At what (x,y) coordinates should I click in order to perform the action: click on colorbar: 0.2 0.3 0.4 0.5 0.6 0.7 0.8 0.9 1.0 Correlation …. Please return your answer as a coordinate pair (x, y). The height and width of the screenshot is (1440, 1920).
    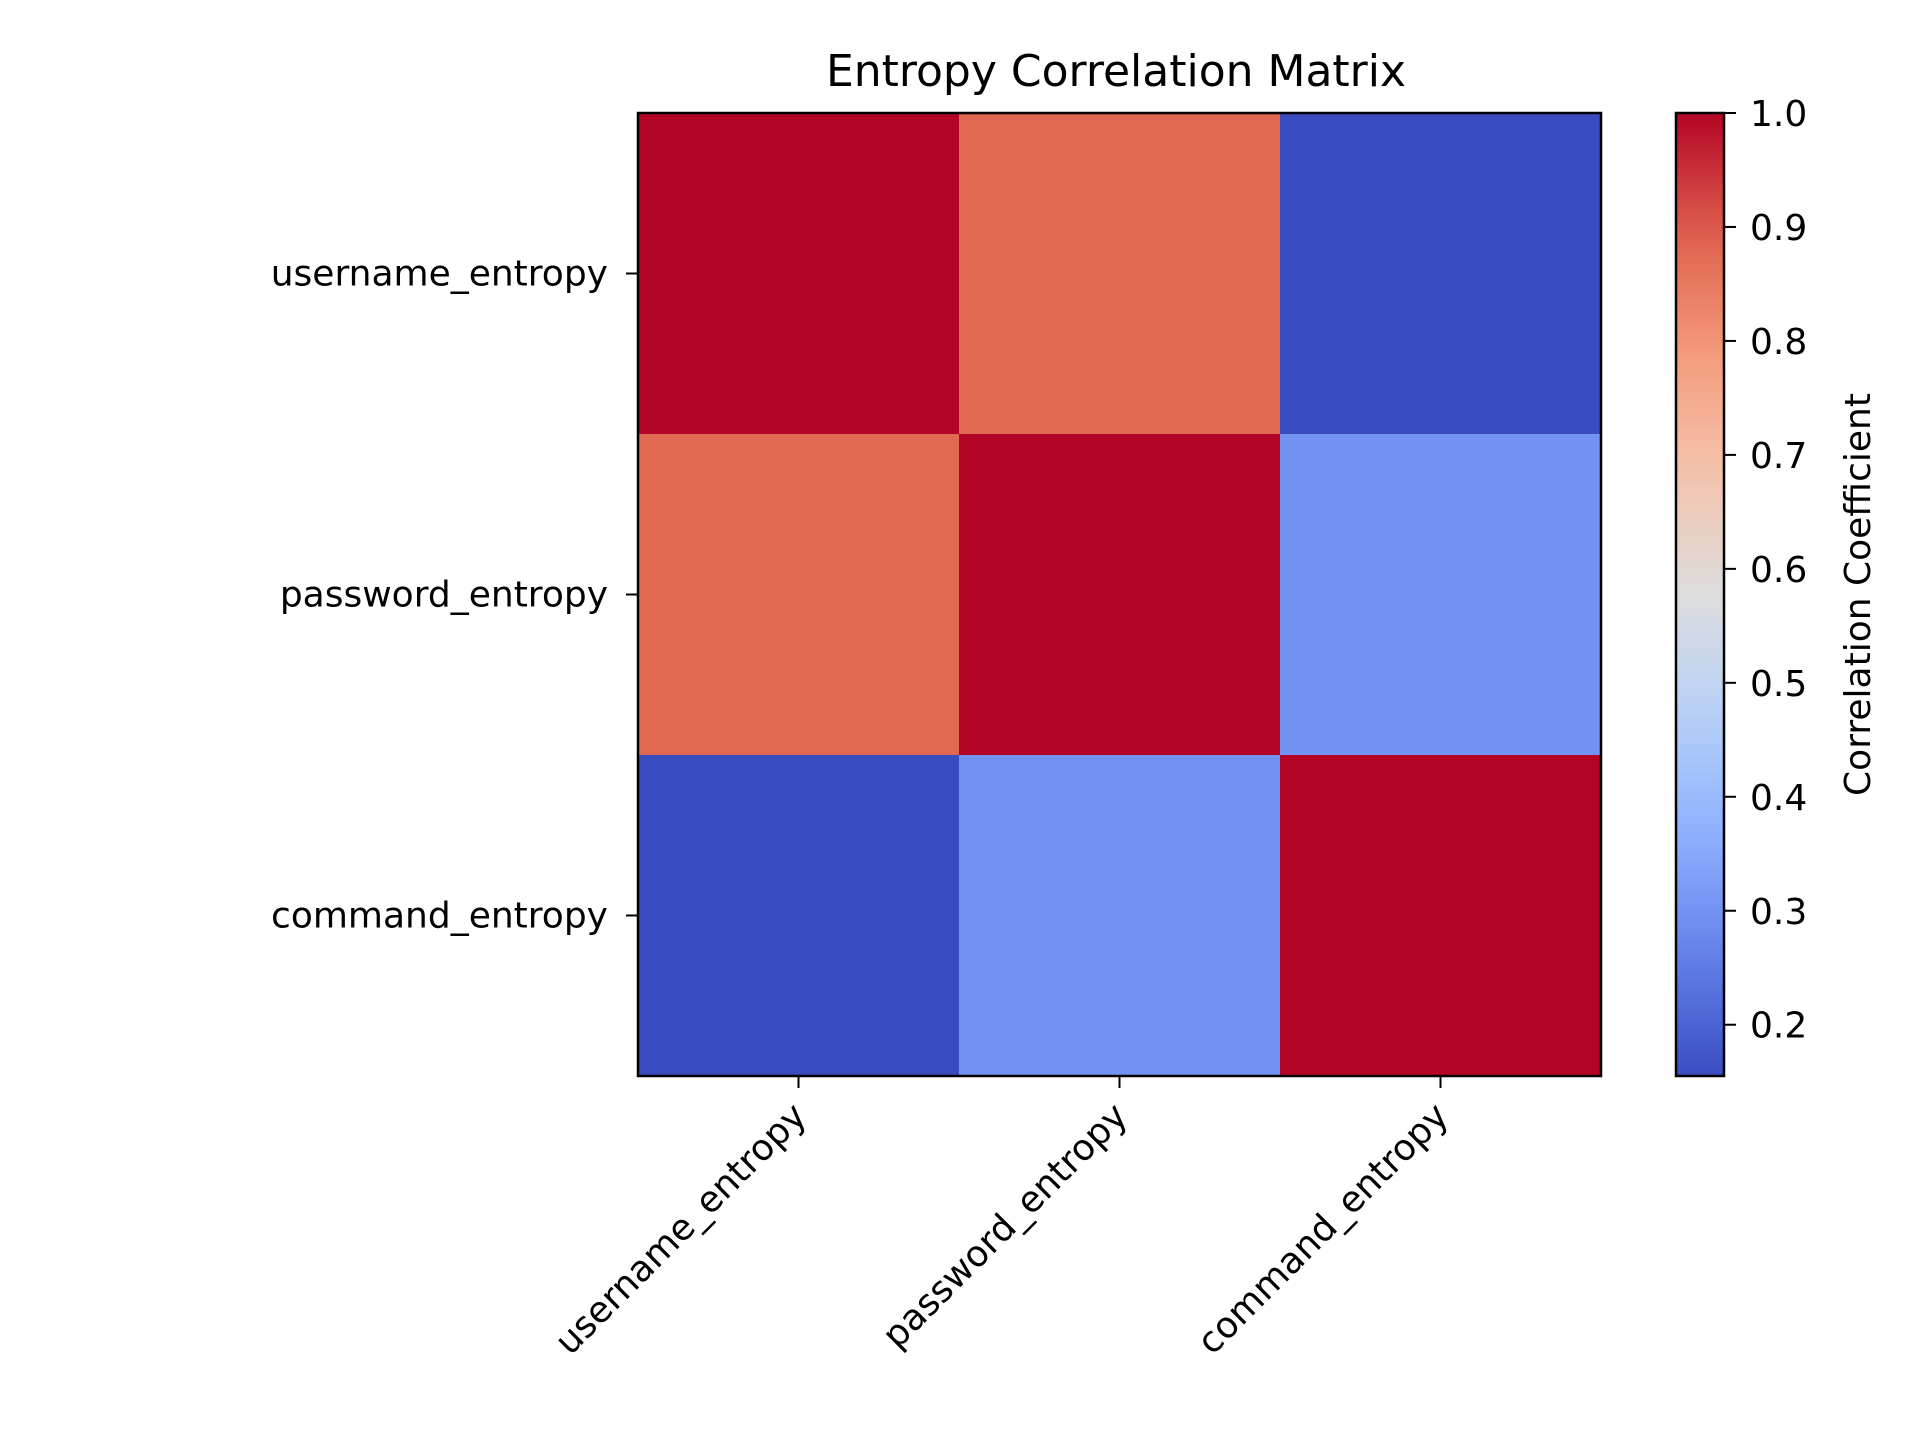
    Looking at the image, I should click on (1776, 586).